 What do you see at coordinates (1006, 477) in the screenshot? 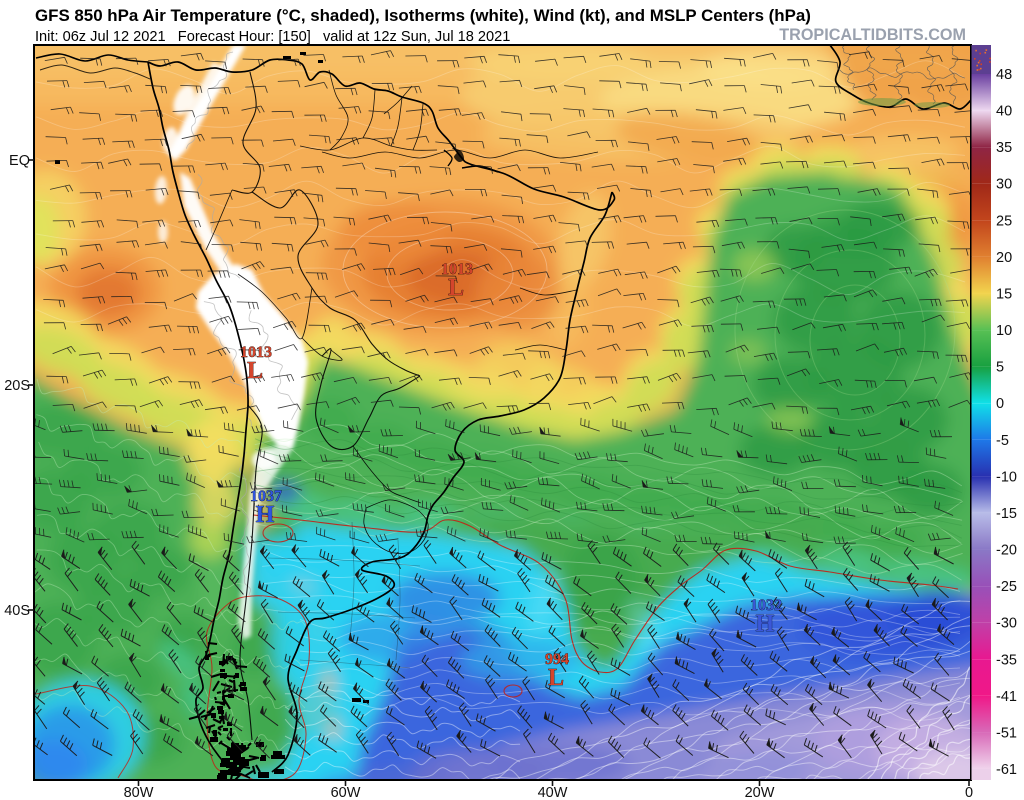
I see `svg-text: -10` at bounding box center [1006, 477].